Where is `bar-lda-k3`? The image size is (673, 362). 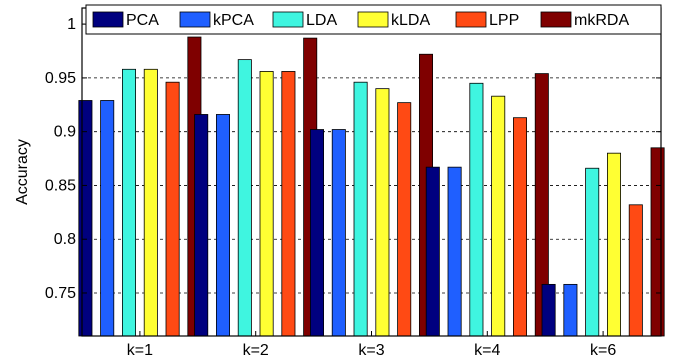 bar-lda-k3 is located at coordinates (360, 209).